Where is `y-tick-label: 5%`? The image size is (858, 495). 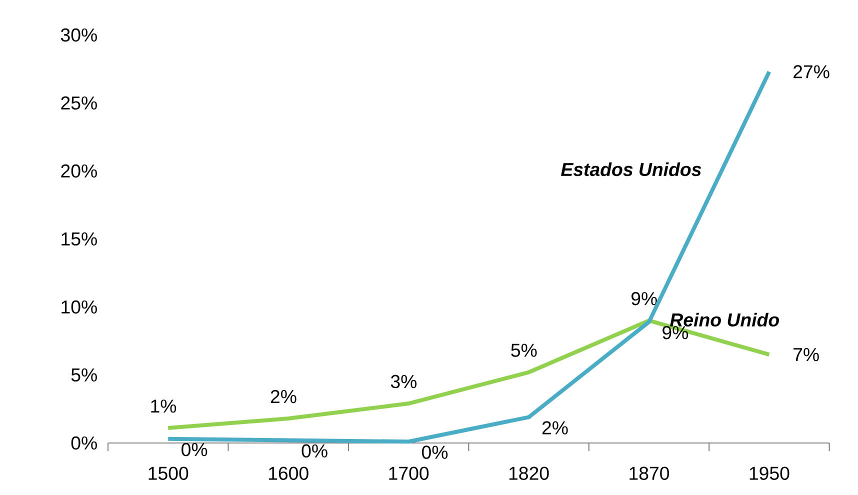
y-tick-label: 5% is located at coordinates (84, 375).